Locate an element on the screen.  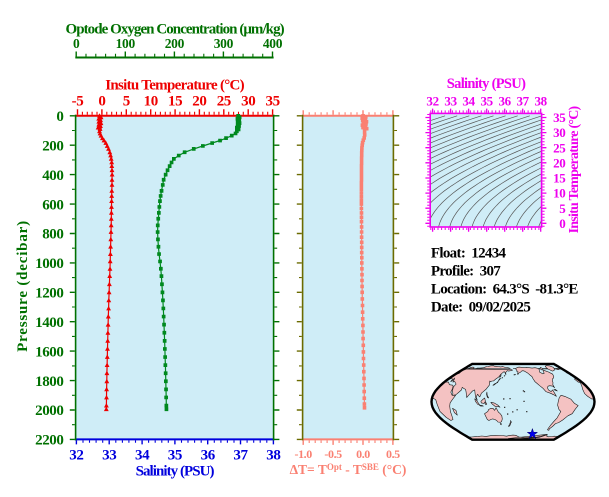
svg-text: 0.0 is located at coordinates (363, 454).